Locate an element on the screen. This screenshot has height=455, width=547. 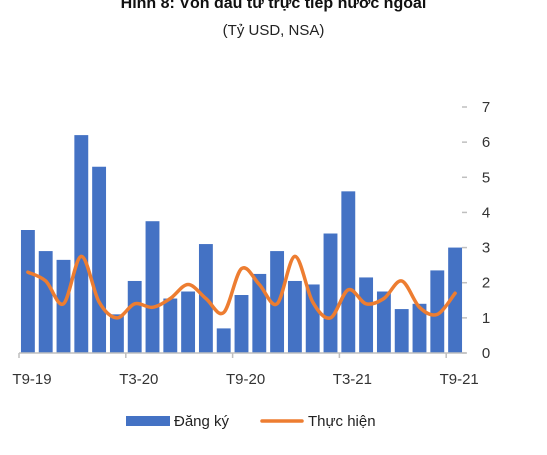
x-axis-ticks: T9-19 T3-20 T9-20 T3-21 T9-21 is located at coordinates (245, 370).